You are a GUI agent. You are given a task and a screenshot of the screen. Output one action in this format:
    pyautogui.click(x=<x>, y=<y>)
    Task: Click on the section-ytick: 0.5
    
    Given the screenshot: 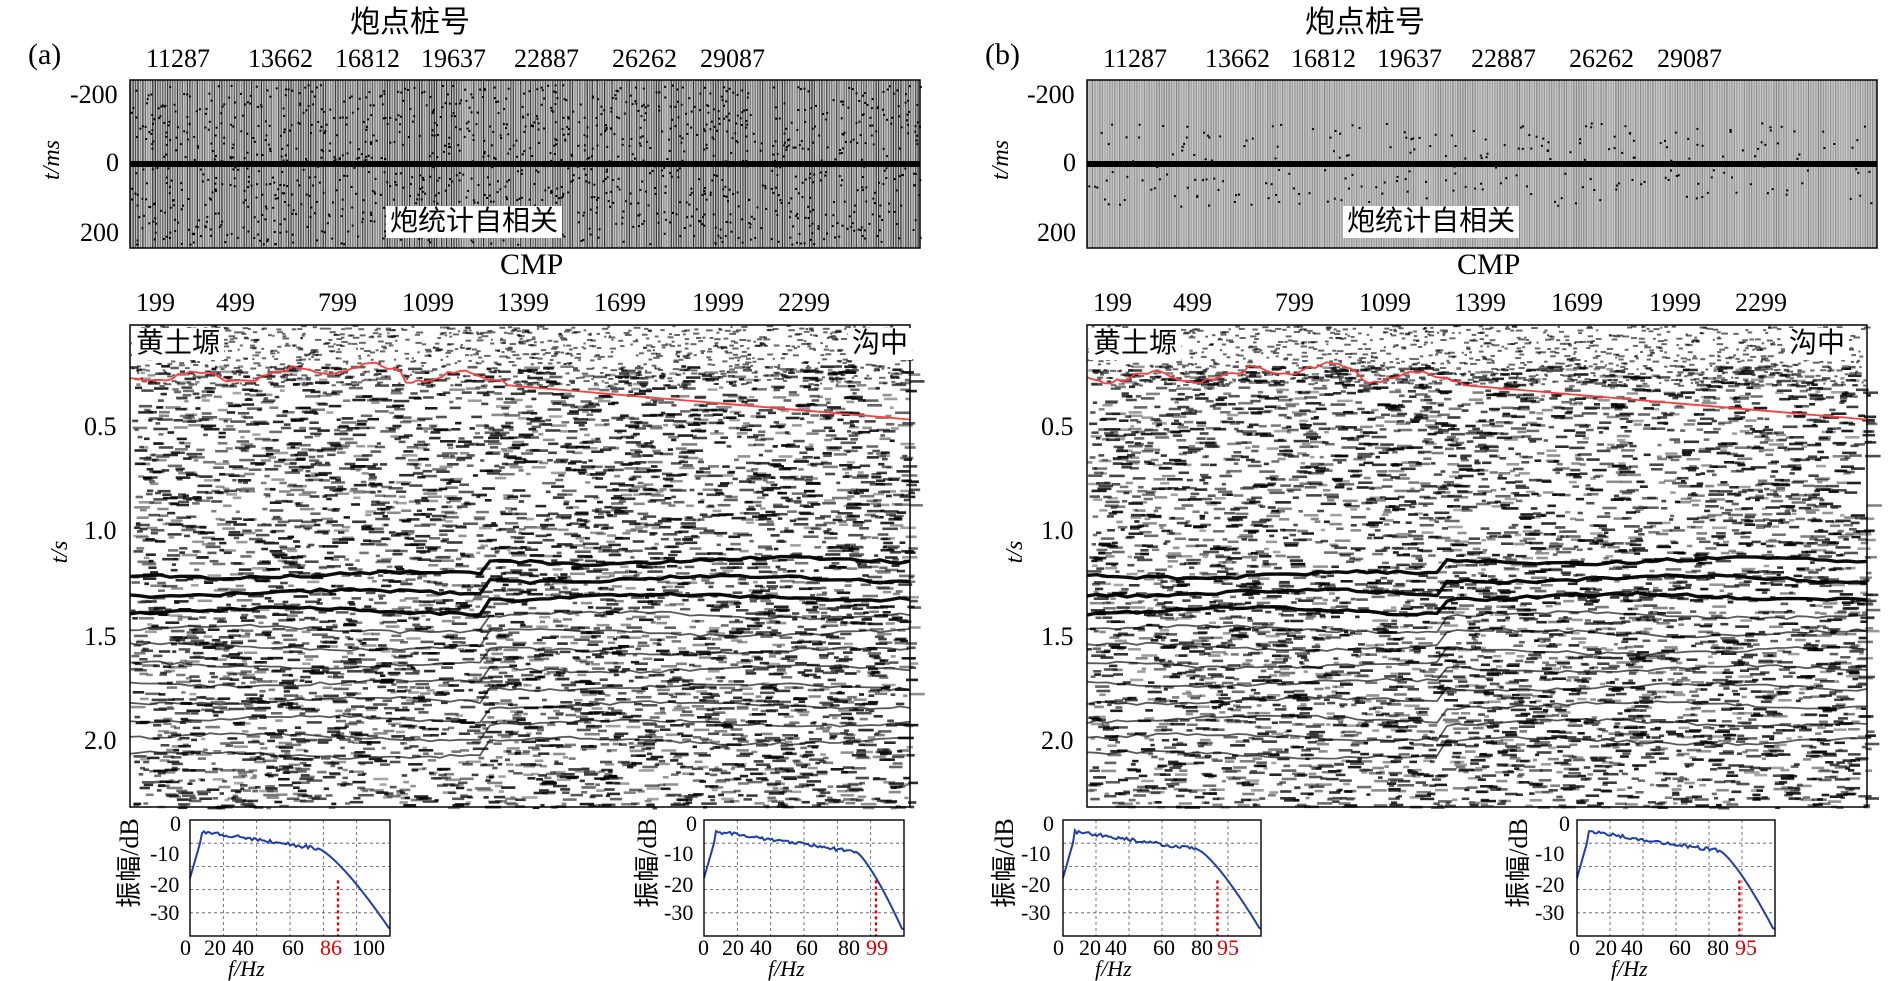 What is the action you would take?
    pyautogui.click(x=1057, y=427)
    